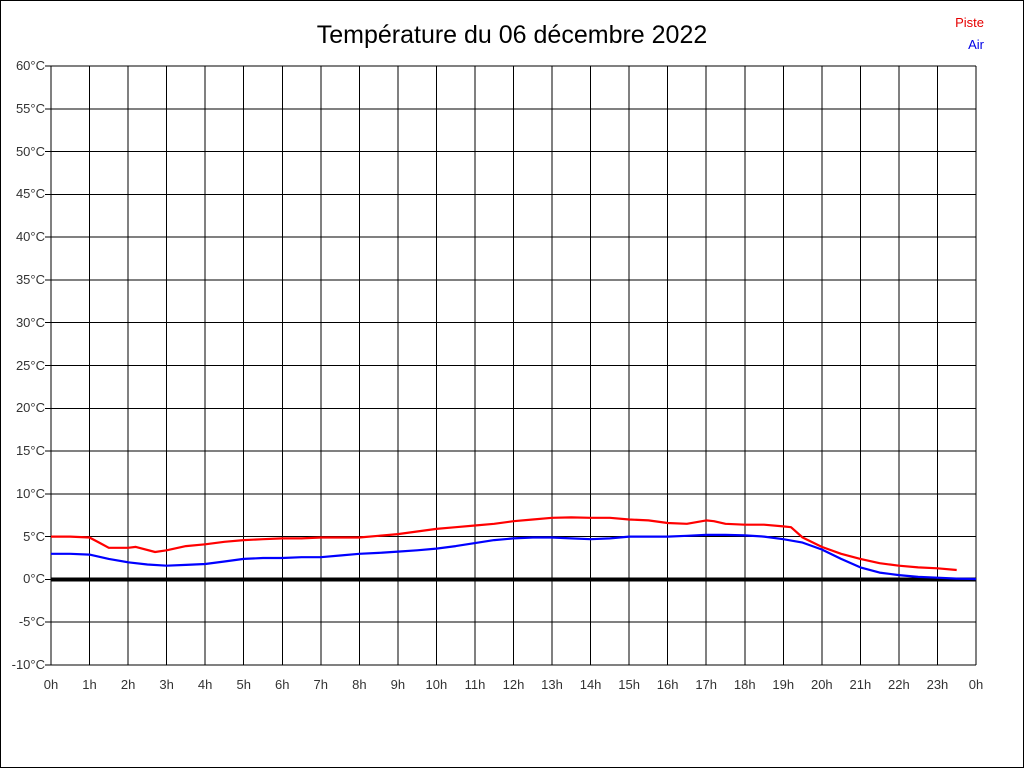 The height and width of the screenshot is (768, 1024). Describe the element at coordinates (166, 684) in the screenshot. I see `x-tick-label: 3h` at that location.